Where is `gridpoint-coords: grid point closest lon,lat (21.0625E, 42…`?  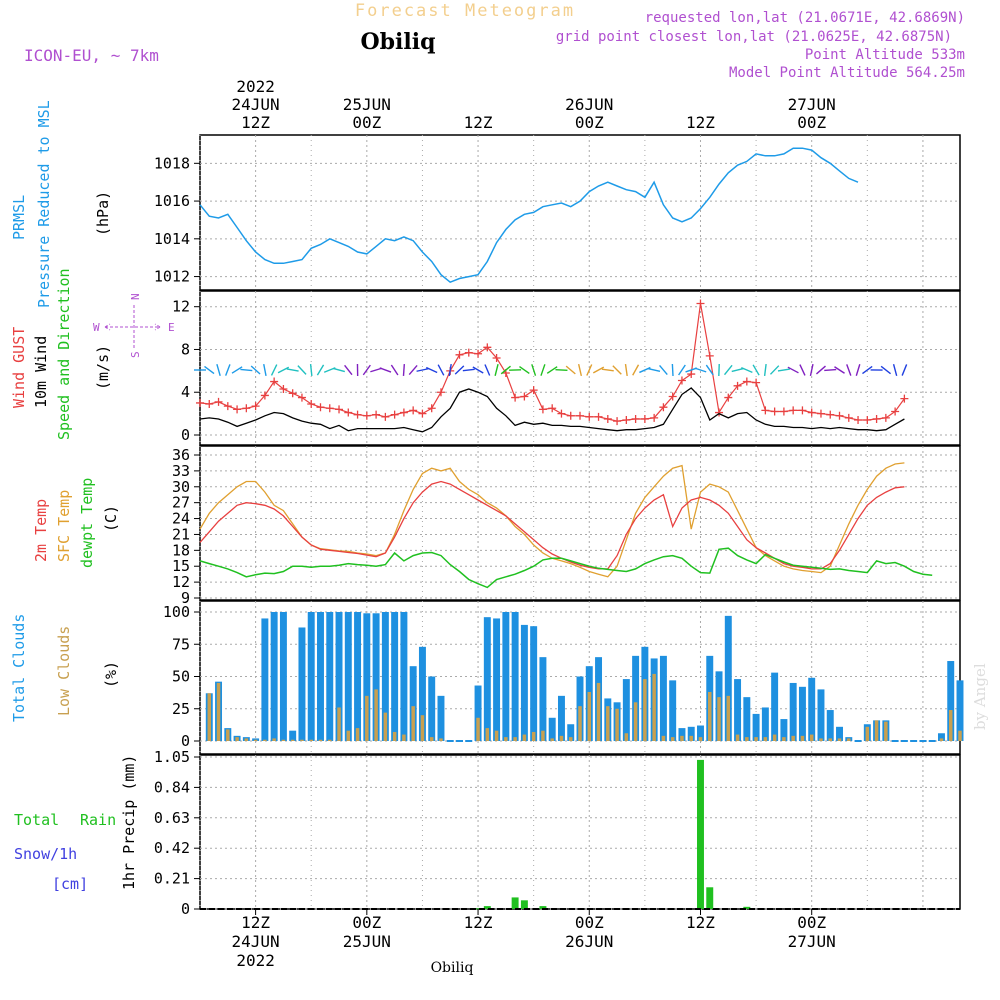
gridpoint-coords: grid point closest lon,lat (21.0625E, 42… is located at coordinates (754, 37).